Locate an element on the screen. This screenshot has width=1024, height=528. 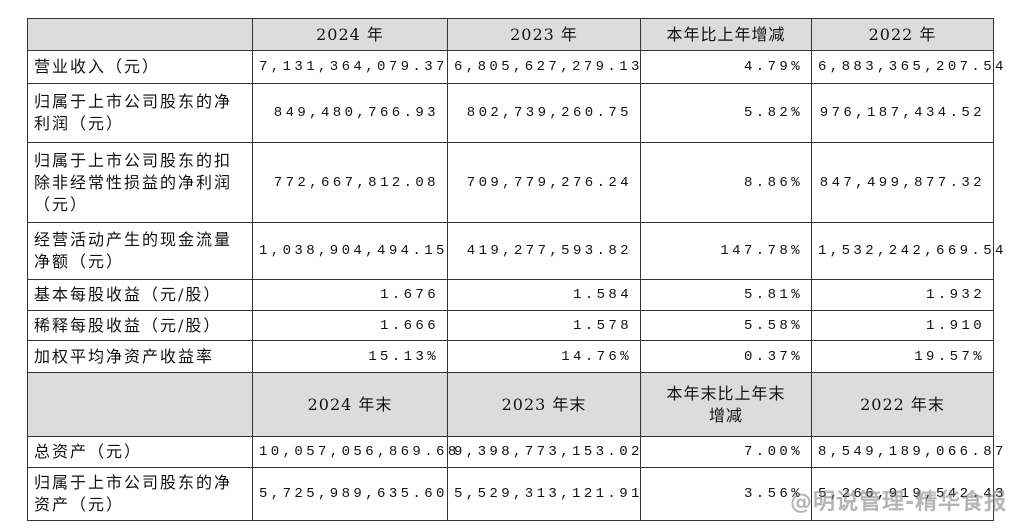
header-text: 本年末比上年末增减 is located at coordinates (726, 404).